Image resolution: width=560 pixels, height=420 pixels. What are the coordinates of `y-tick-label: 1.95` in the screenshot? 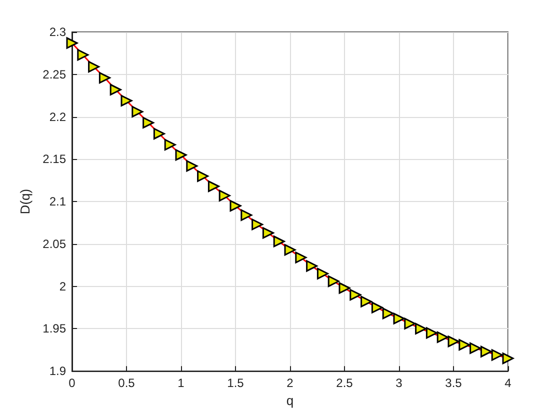 It's located at (54, 329).